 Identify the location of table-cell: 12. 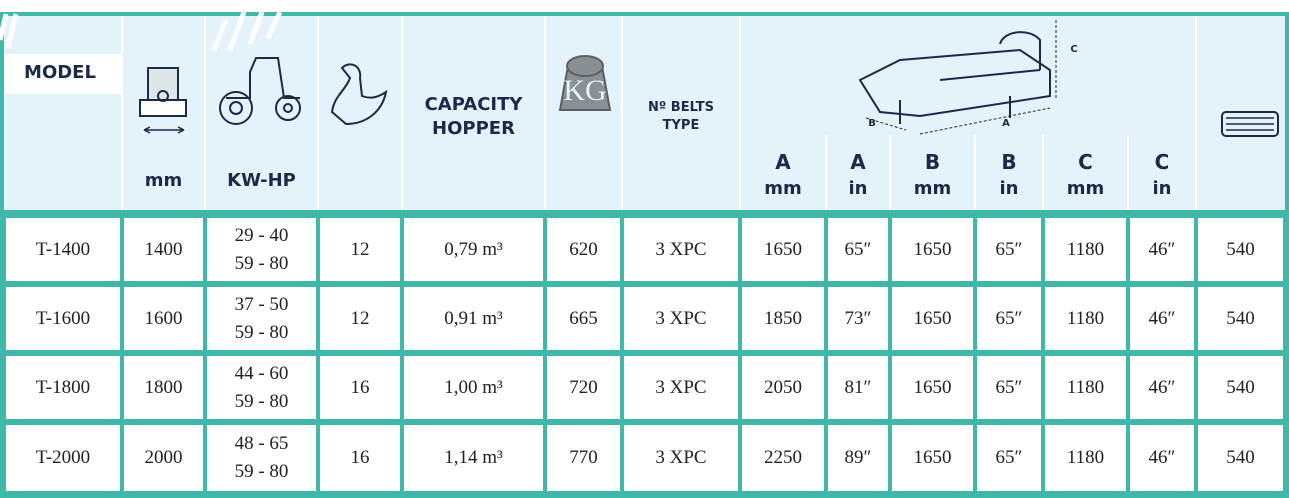
(360, 318).